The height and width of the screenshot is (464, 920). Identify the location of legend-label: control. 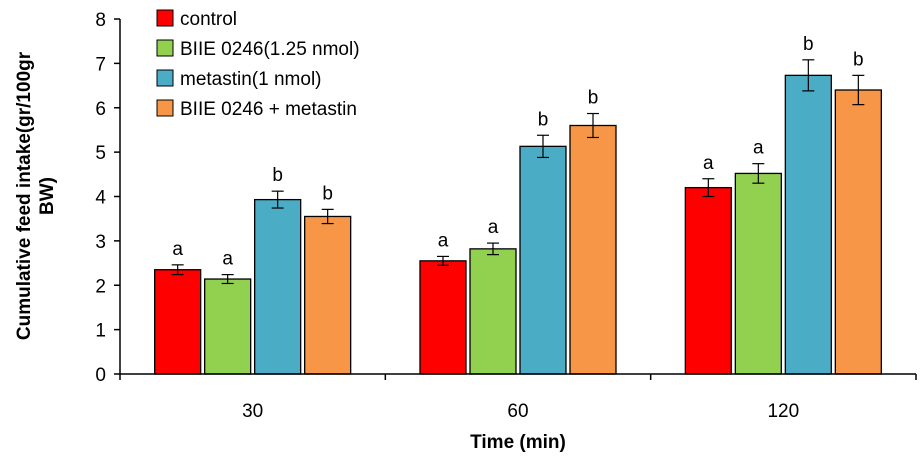
(208, 19).